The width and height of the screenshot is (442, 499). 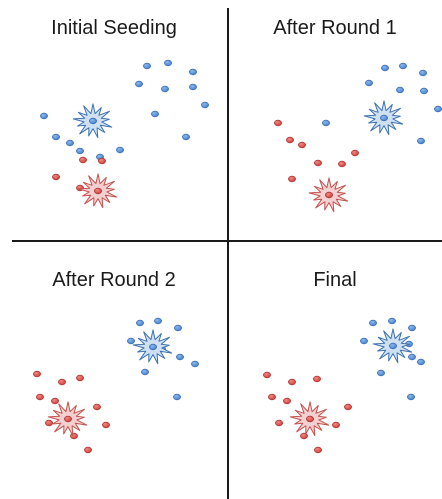 I want to click on blue-centroid-1-center, so click(x=384, y=118).